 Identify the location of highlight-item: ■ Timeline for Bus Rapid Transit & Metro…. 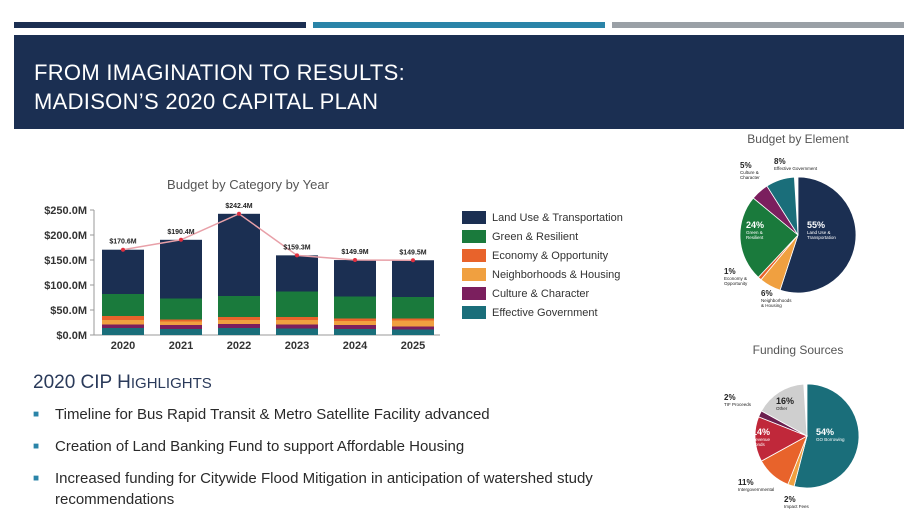
(343, 414).